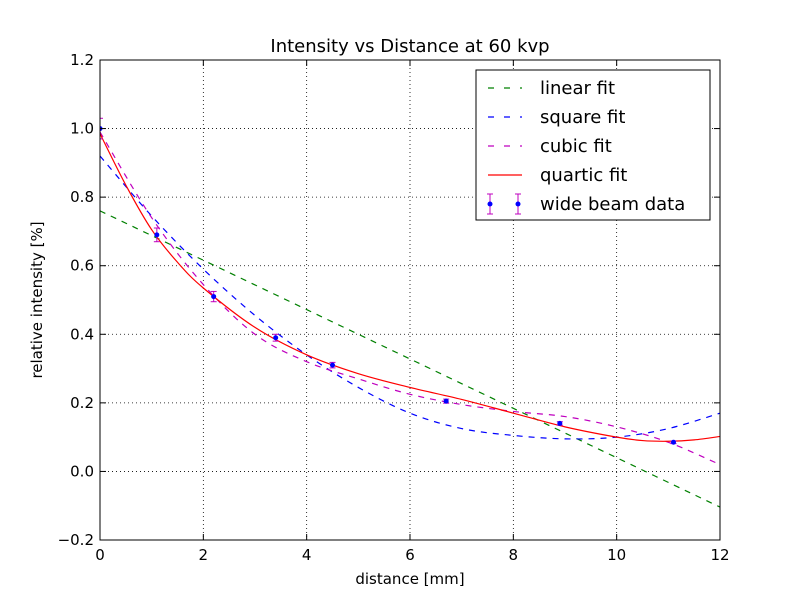 The image size is (800, 600). I want to click on y-tick-label: −0.2, so click(76, 540).